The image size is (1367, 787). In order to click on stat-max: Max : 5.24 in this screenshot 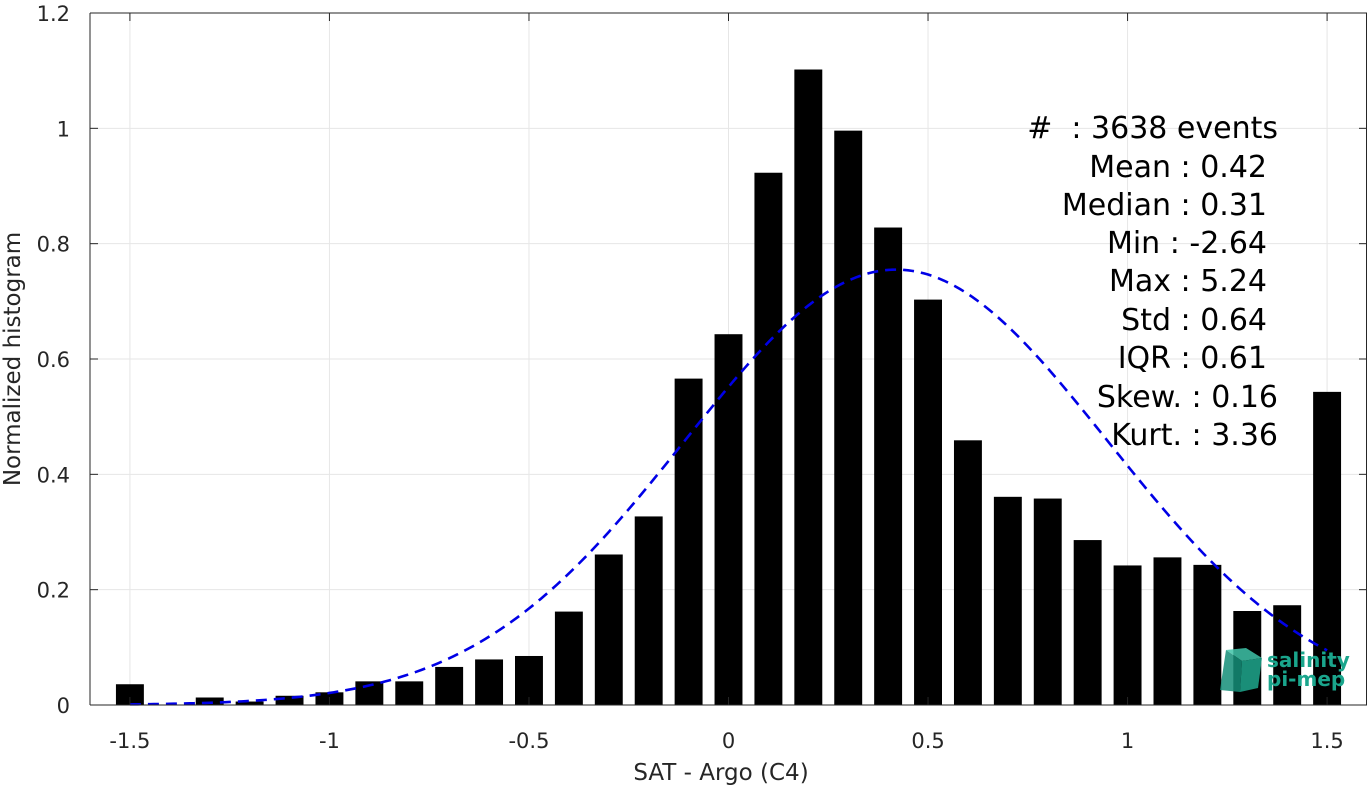, I will do `click(1188, 281)`.